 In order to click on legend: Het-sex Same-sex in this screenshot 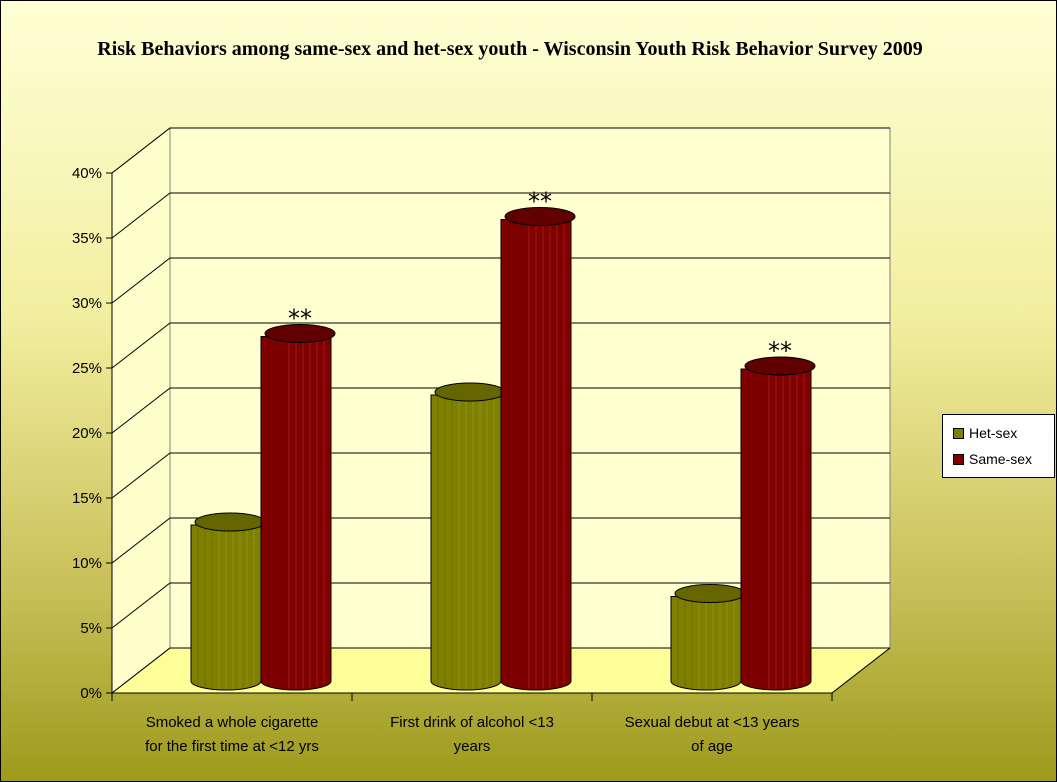, I will do `click(998, 446)`.